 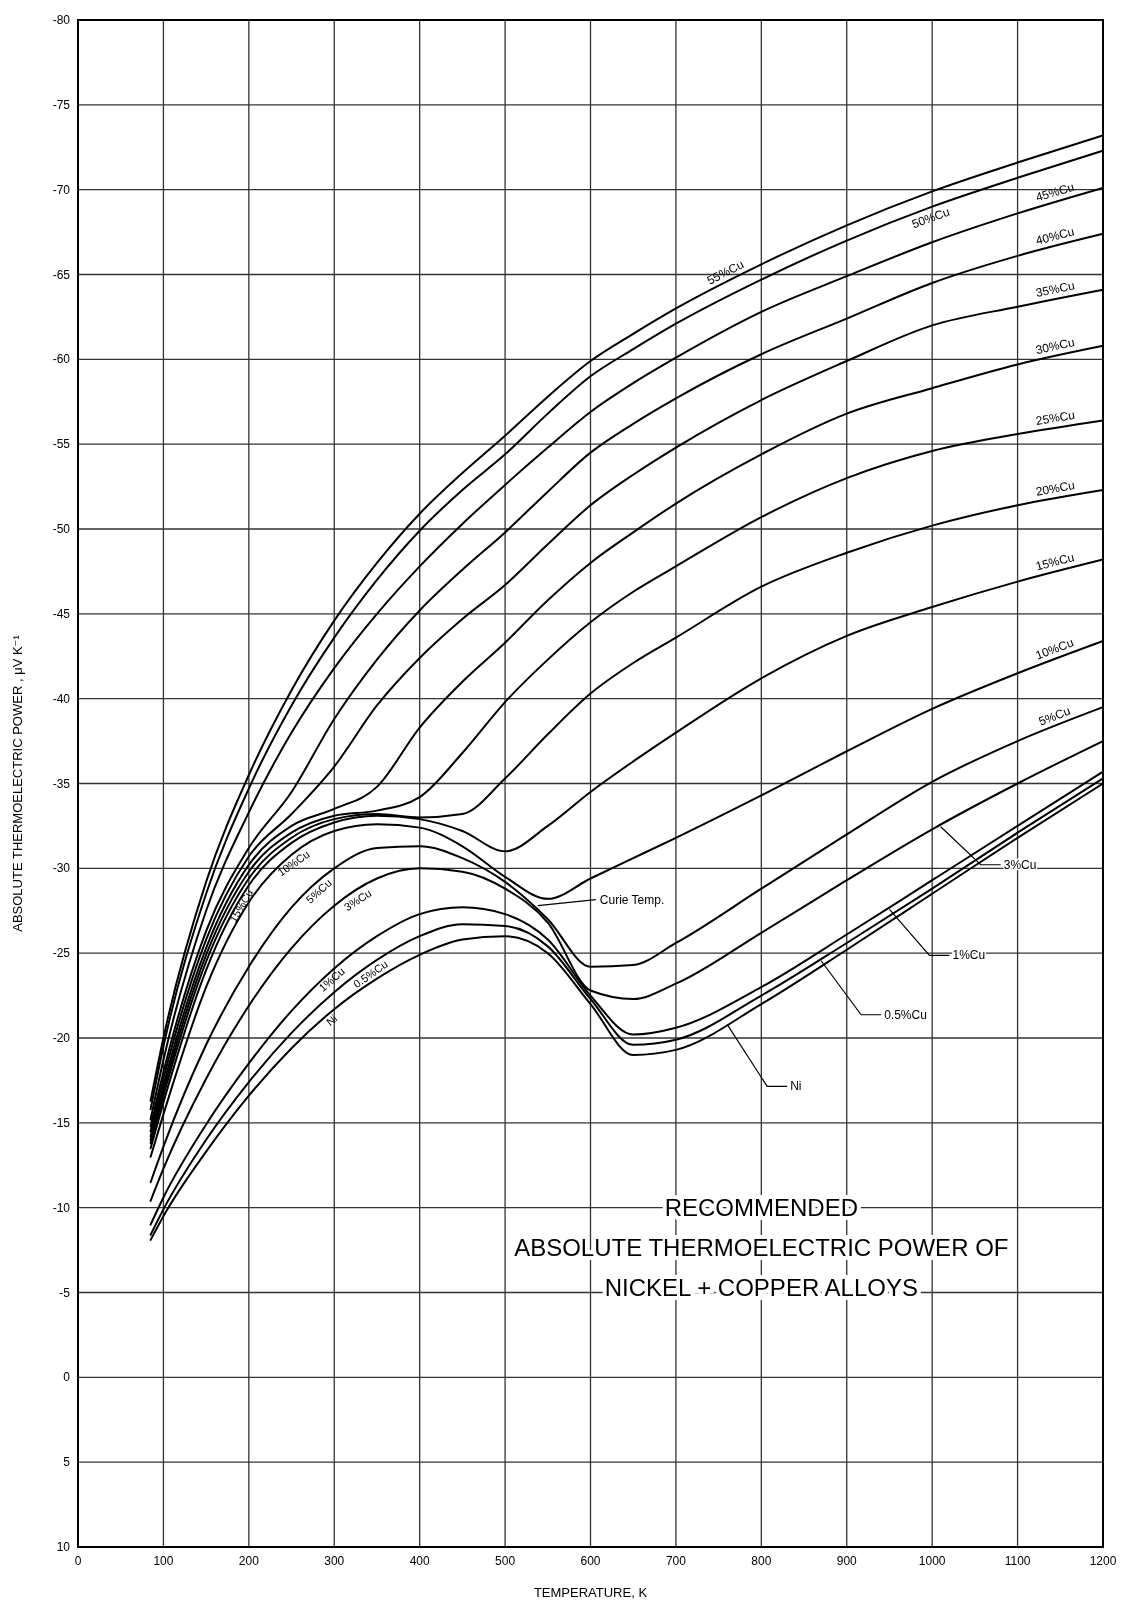 What do you see at coordinates (1103, 1561) in the screenshot?
I see `x-tick-label: 1200` at bounding box center [1103, 1561].